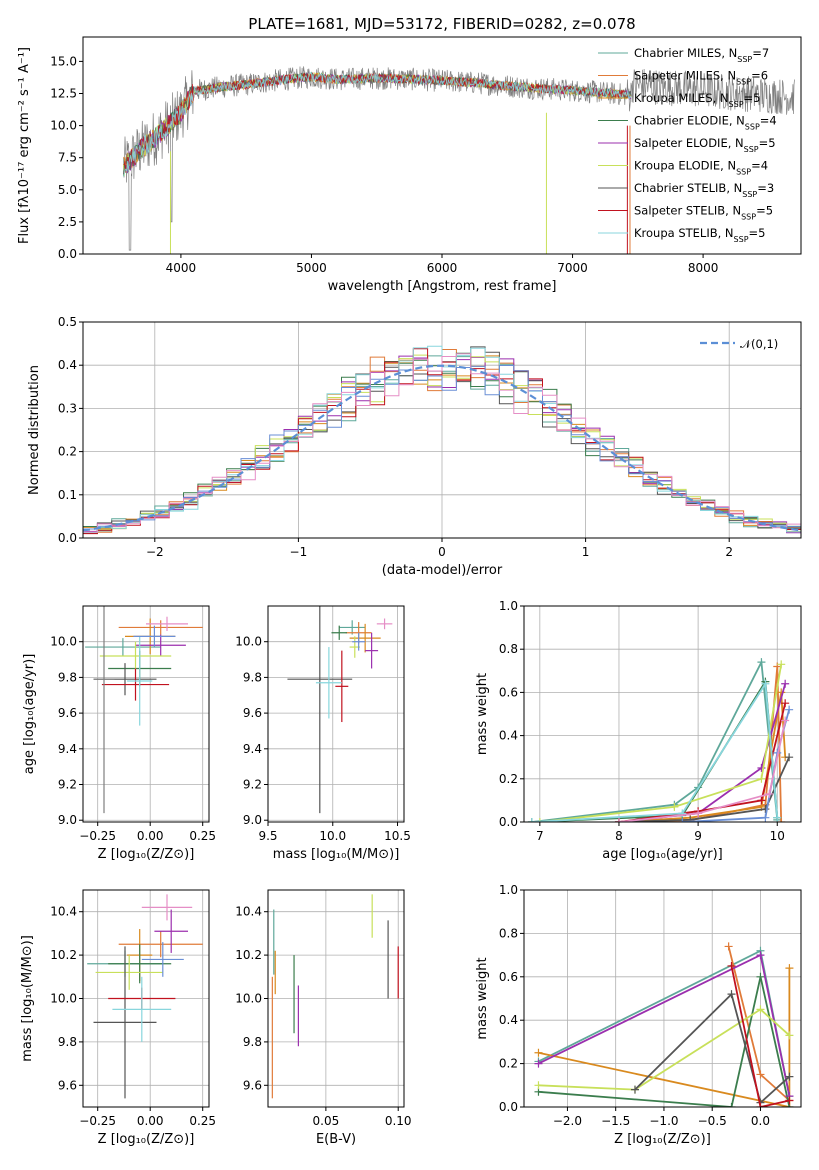 This screenshot has height=1170, width=819. I want to click on age-vs-Z-xtick-label: 0.25, so click(202, 836).